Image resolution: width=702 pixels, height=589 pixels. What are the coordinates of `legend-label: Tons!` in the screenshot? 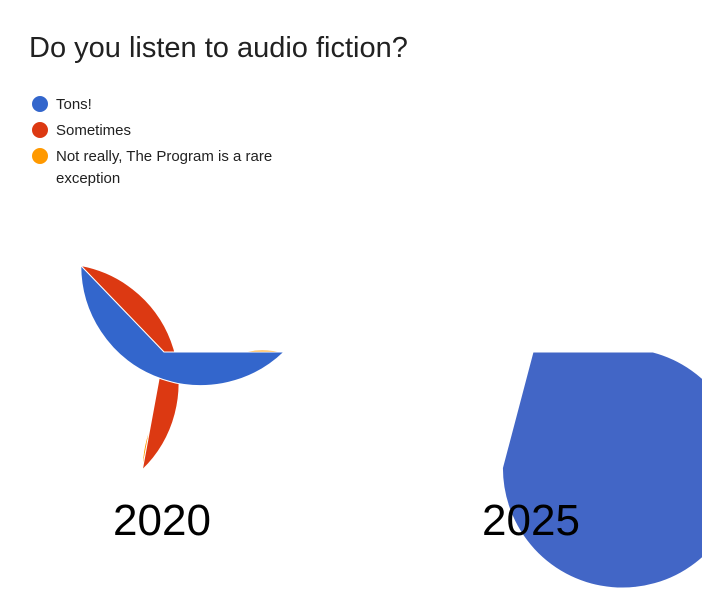 It's located at (74, 104).